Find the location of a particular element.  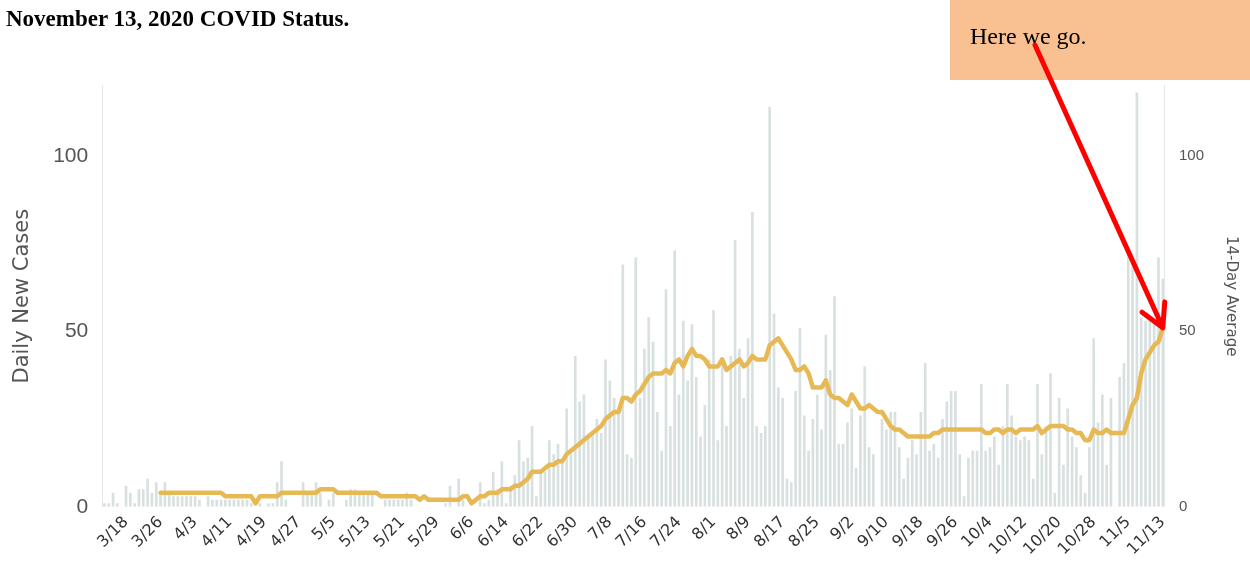

x-tick-label: 8/9 is located at coordinates (738, 527).